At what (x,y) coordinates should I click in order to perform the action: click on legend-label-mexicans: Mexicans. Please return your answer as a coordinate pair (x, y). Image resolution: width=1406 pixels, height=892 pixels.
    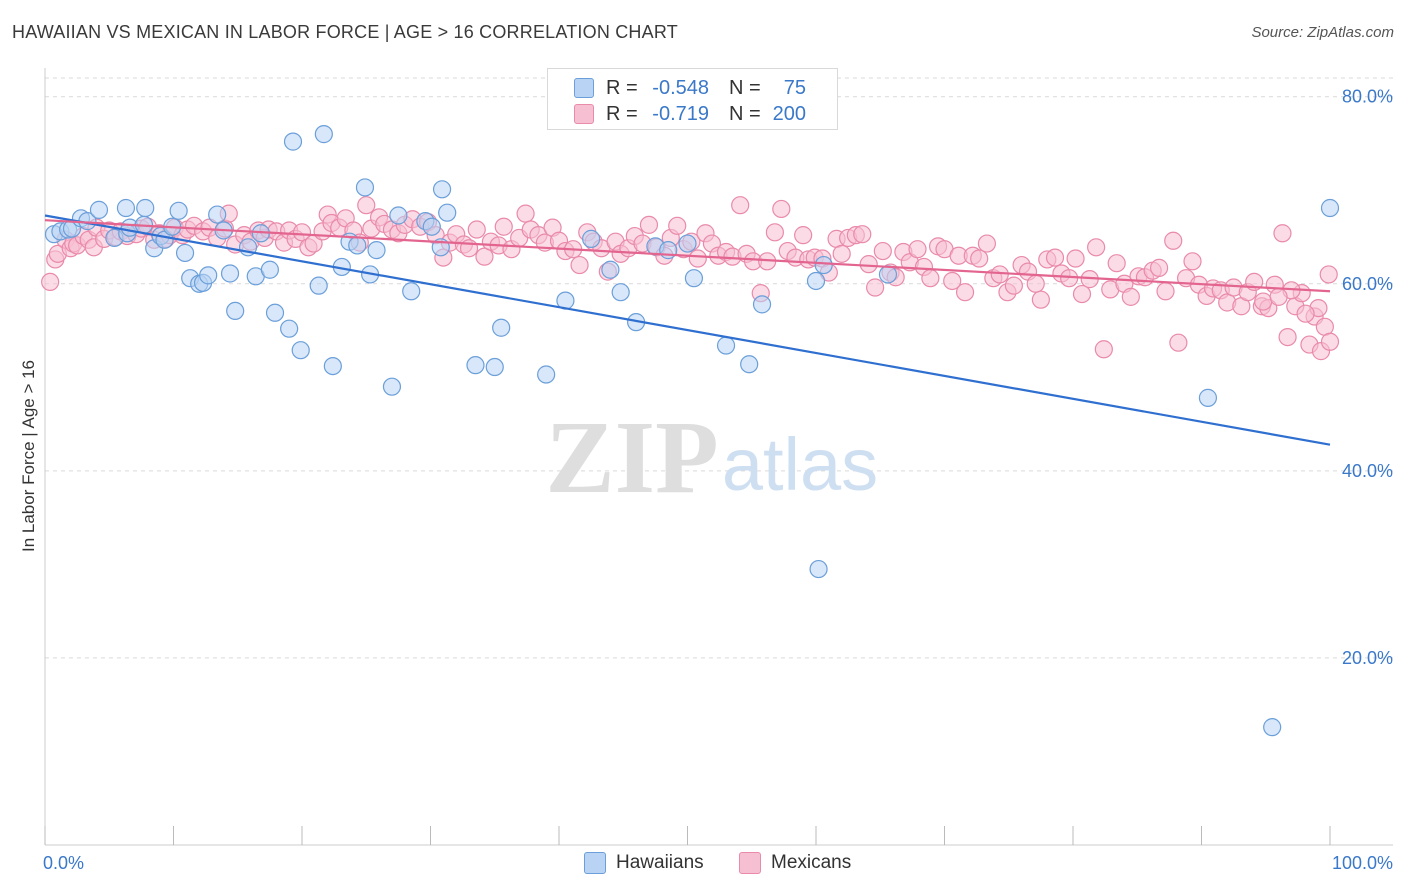
    Looking at the image, I should click on (811, 862).